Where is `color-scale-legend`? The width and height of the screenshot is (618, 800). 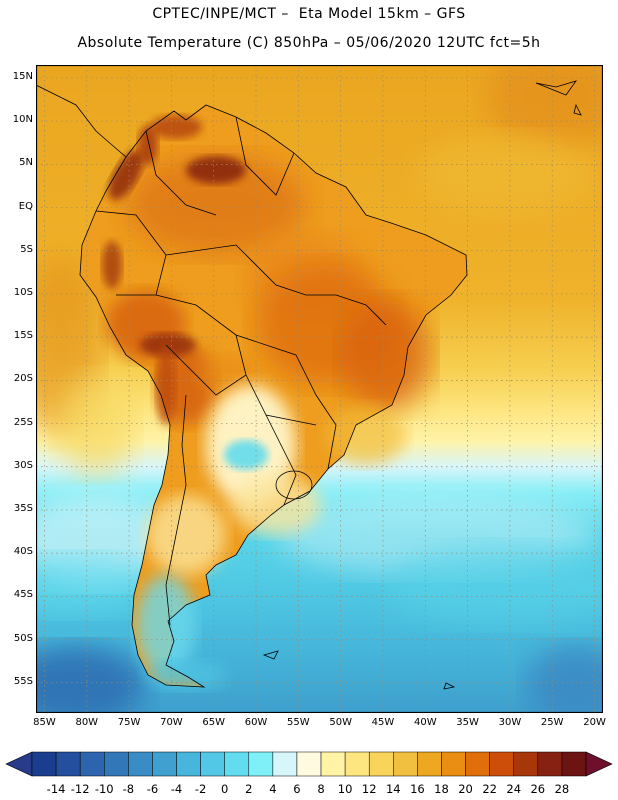
color-scale-legend is located at coordinates (309, 764).